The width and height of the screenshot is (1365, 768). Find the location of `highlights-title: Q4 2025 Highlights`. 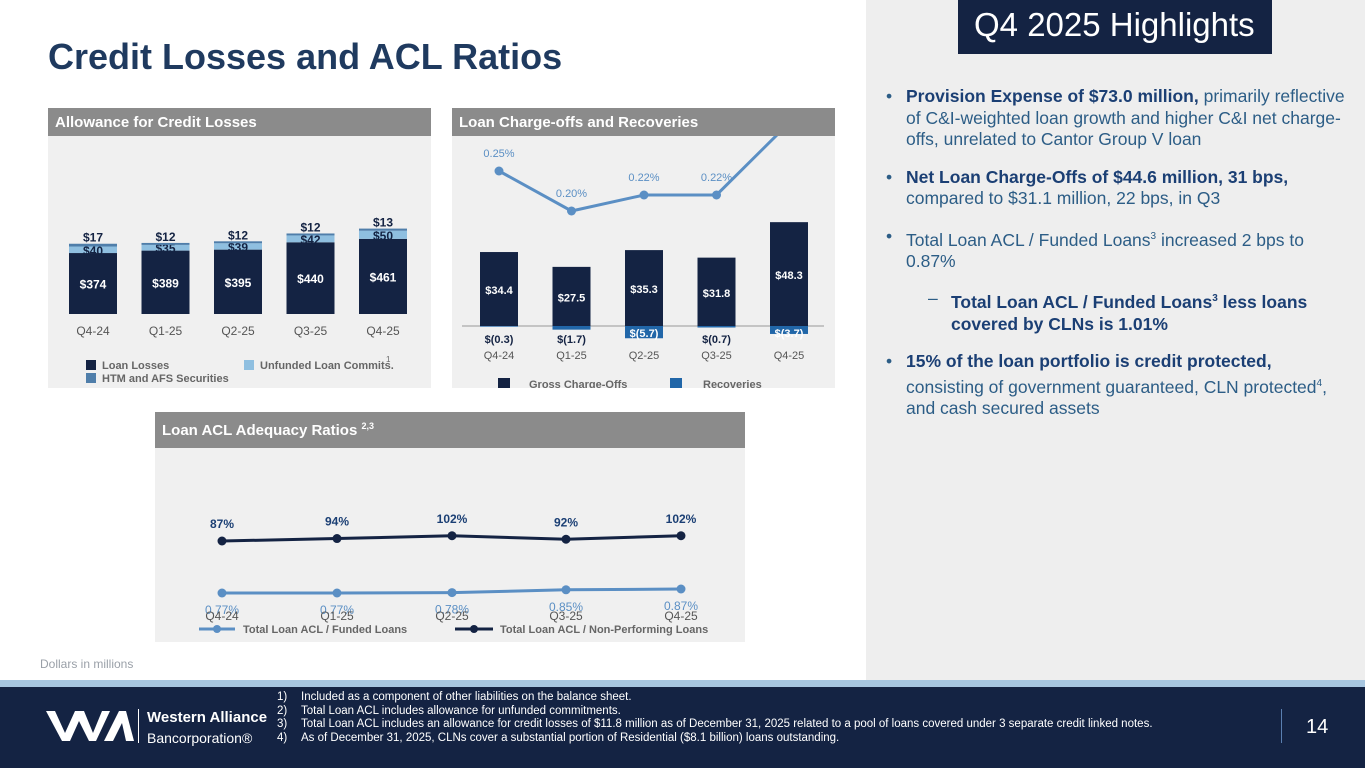

highlights-title: Q4 2025 Highlights is located at coordinates (1115, 27).